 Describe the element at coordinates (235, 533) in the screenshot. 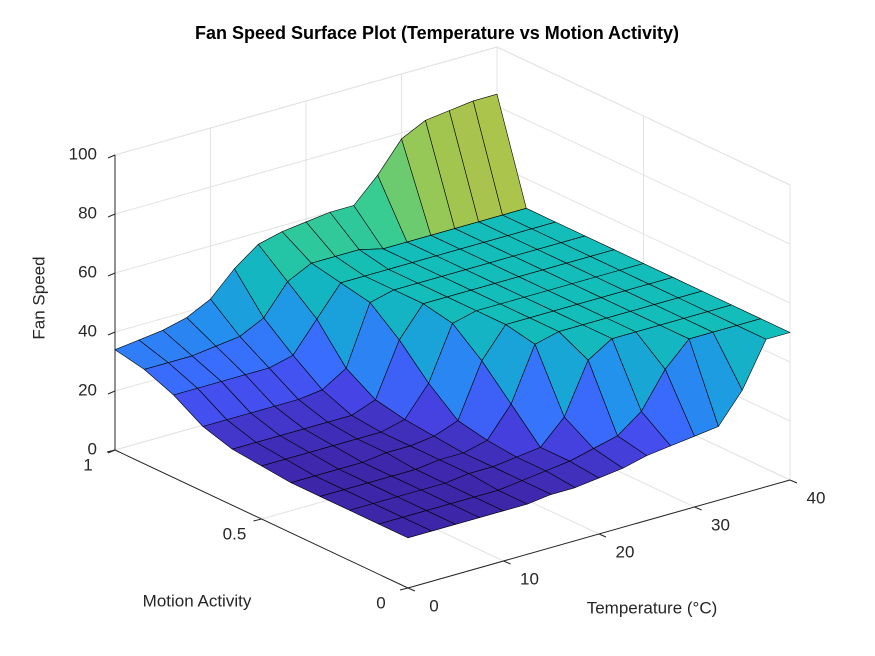

I see `y-tick-label: 0.5` at that location.